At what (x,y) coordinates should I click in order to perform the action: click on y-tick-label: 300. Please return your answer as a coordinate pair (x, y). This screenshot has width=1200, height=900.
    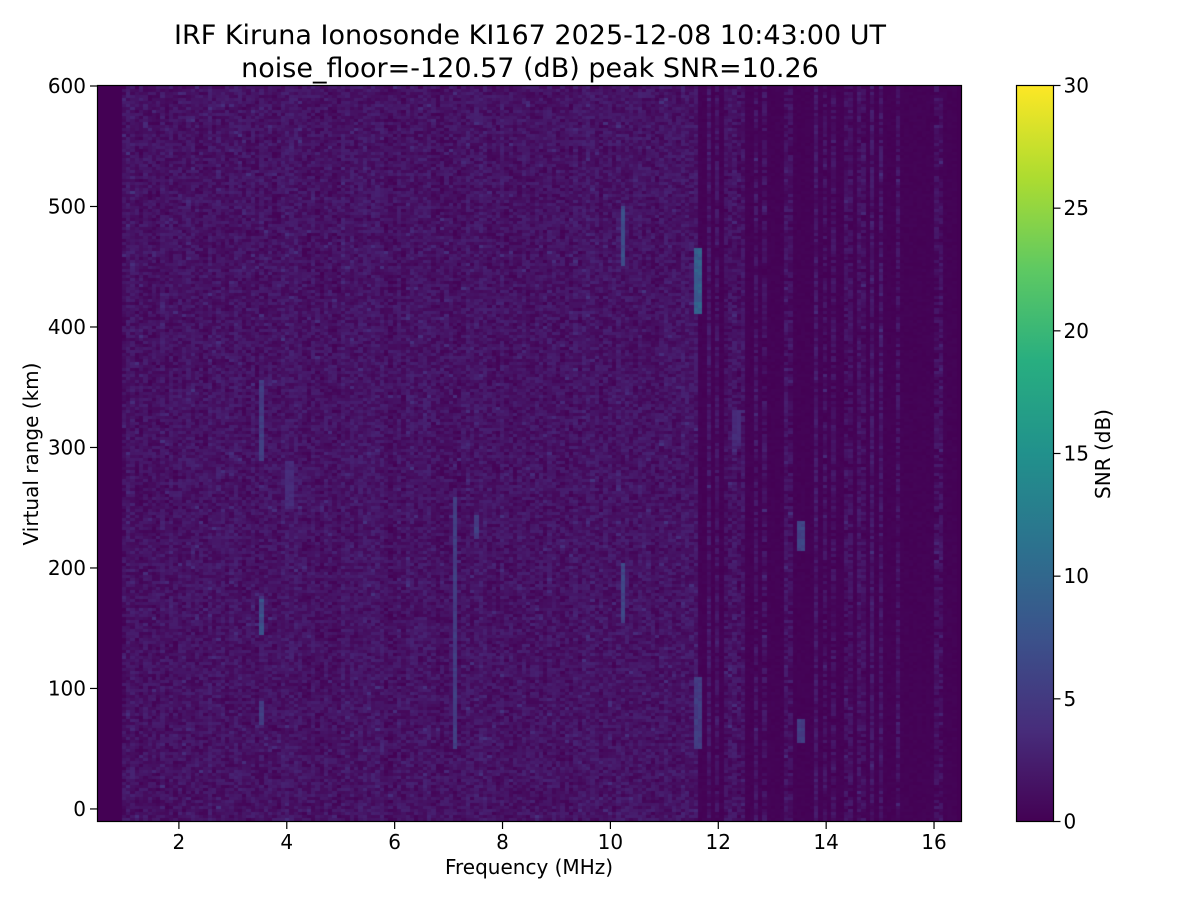
    Looking at the image, I should click on (67, 447).